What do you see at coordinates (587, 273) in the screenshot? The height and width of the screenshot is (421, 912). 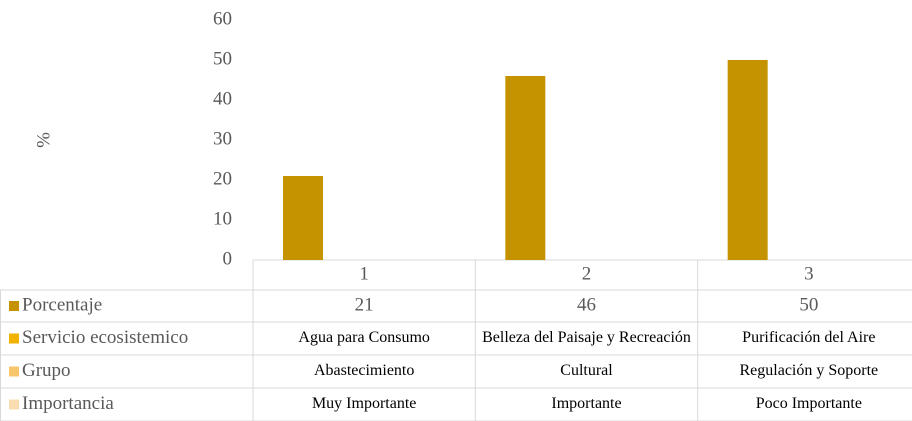 I see `x-tick-label: 2` at bounding box center [587, 273].